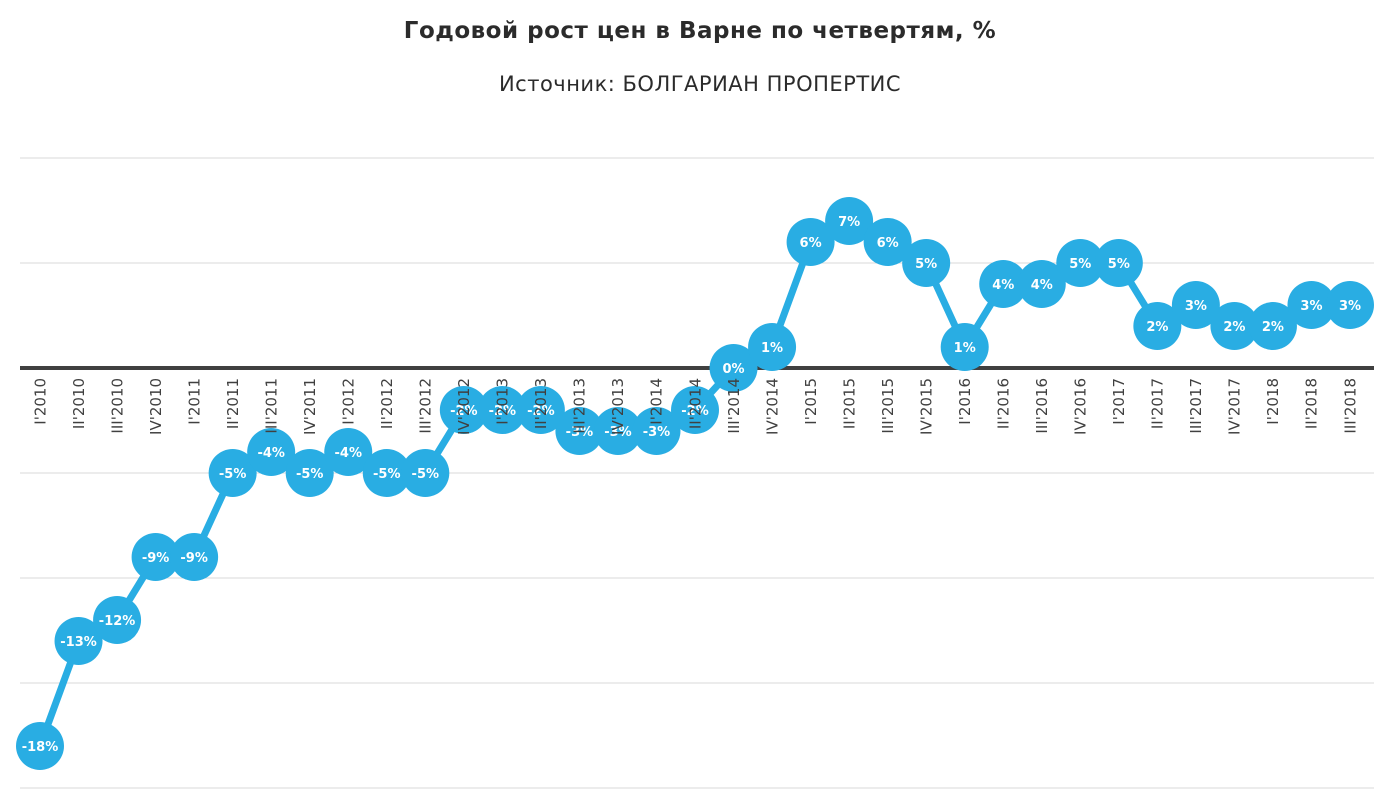 This screenshot has height=803, width=1400. I want to click on x-axis-label: III'2010, so click(117, 406).